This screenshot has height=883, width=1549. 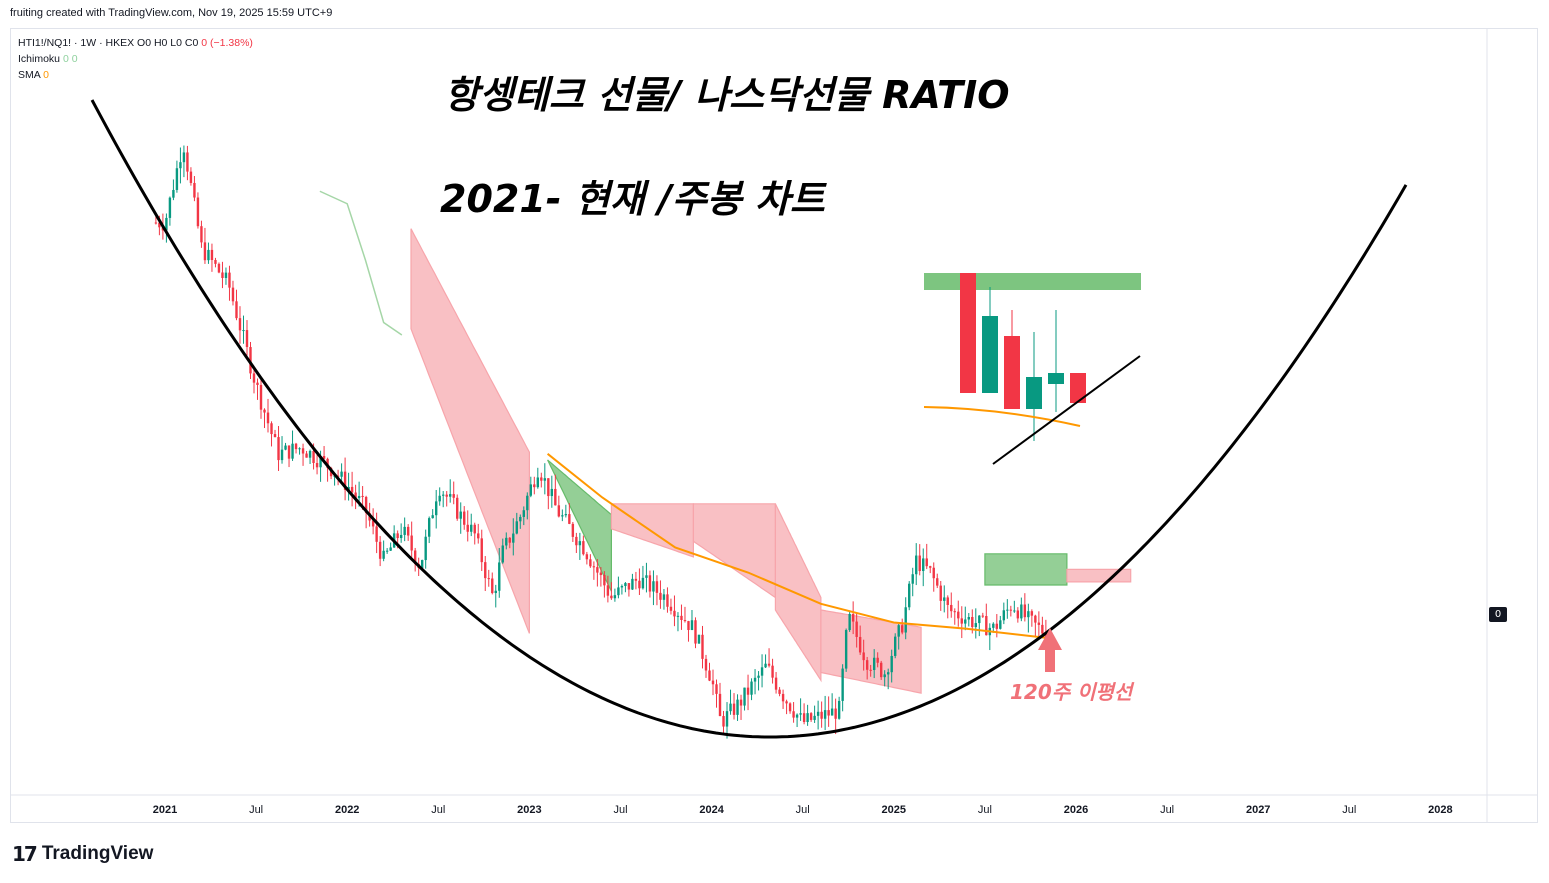 What do you see at coordinates (711, 810) in the screenshot?
I see `x-tick-label: 2024` at bounding box center [711, 810].